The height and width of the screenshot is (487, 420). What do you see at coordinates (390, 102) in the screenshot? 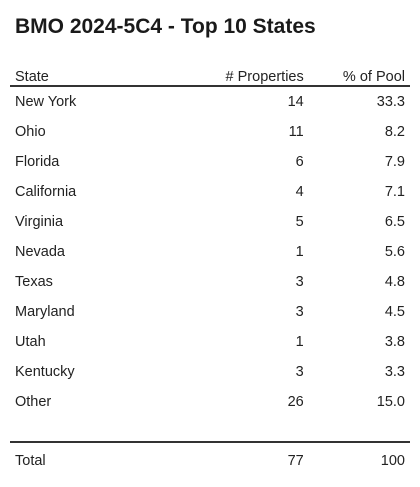
I see `pool-cell: 33.3` at bounding box center [390, 102].